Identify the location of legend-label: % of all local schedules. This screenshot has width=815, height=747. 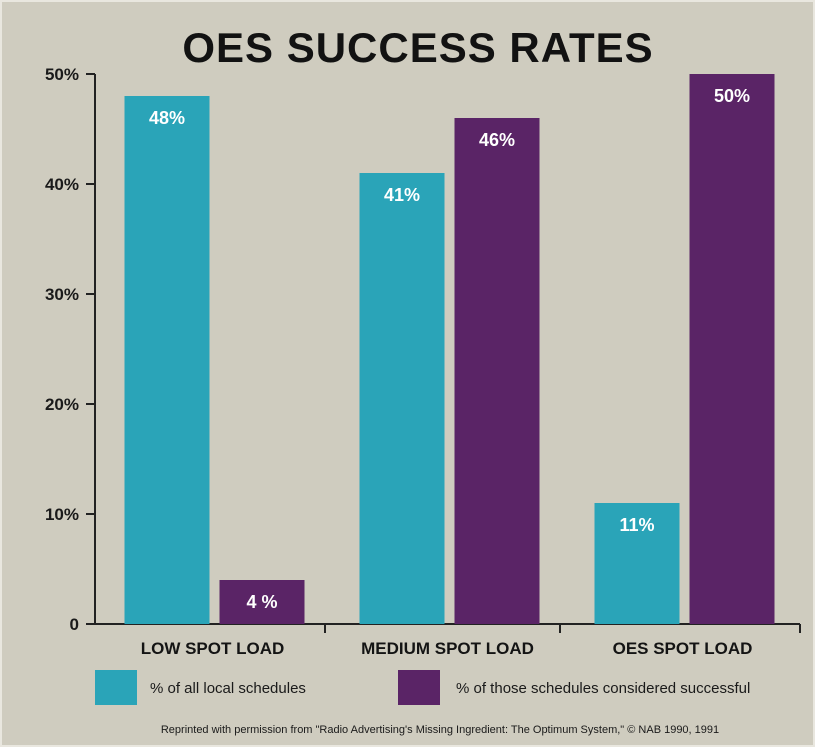
(228, 688).